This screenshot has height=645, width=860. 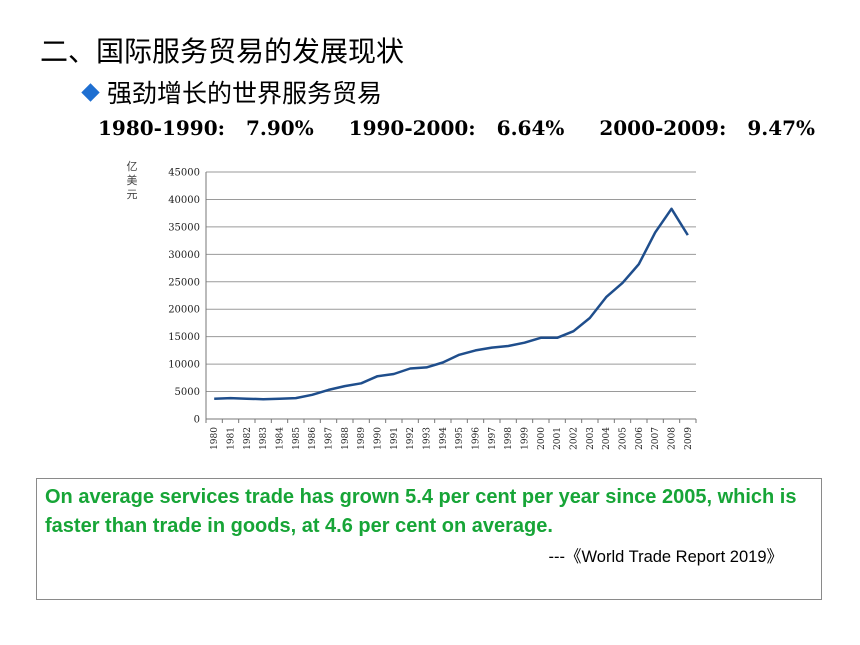 I want to click on y-tick-label: 30000, so click(x=184, y=255).